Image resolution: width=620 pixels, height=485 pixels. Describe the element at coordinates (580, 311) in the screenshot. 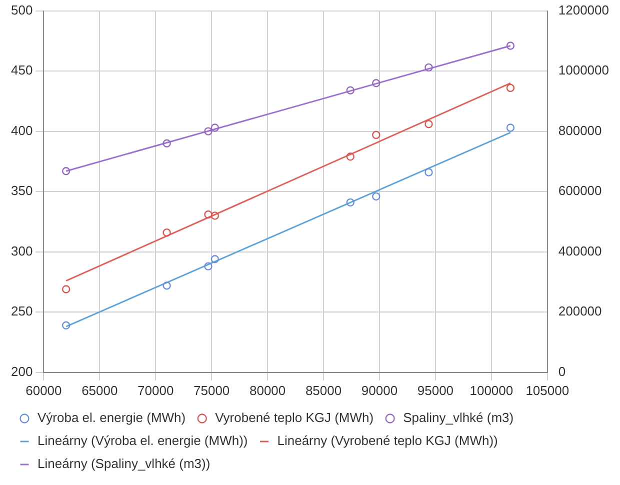

I see `y2-tick-label: 200000` at that location.